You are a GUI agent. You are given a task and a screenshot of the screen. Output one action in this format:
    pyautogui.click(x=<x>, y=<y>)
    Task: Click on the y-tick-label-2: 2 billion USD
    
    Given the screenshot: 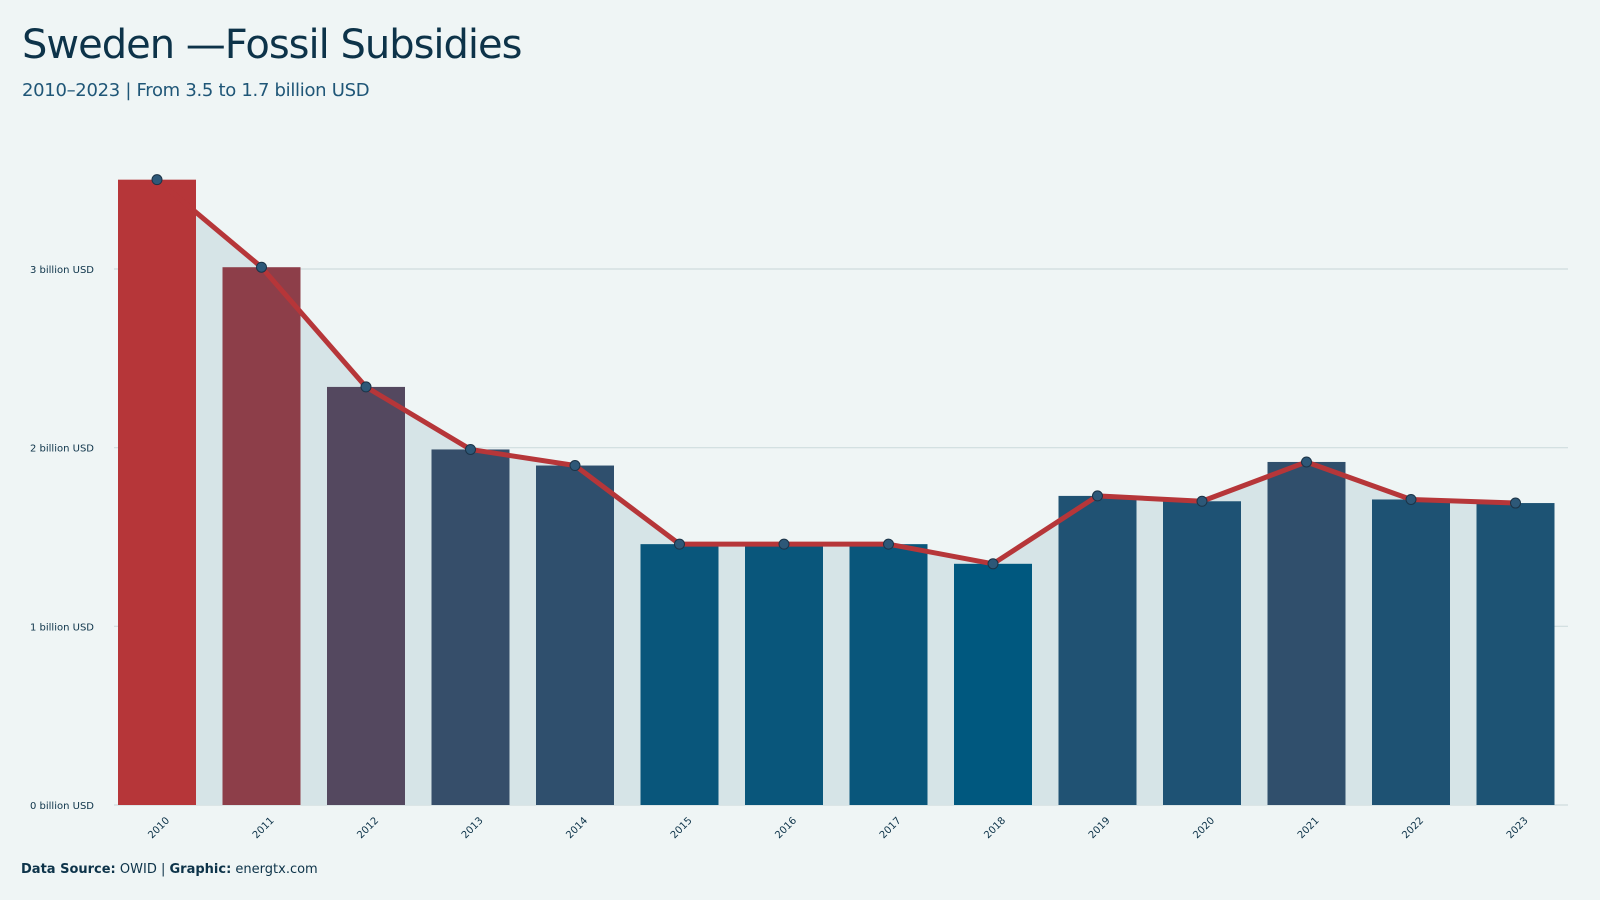 What is the action you would take?
    pyautogui.click(x=62, y=449)
    